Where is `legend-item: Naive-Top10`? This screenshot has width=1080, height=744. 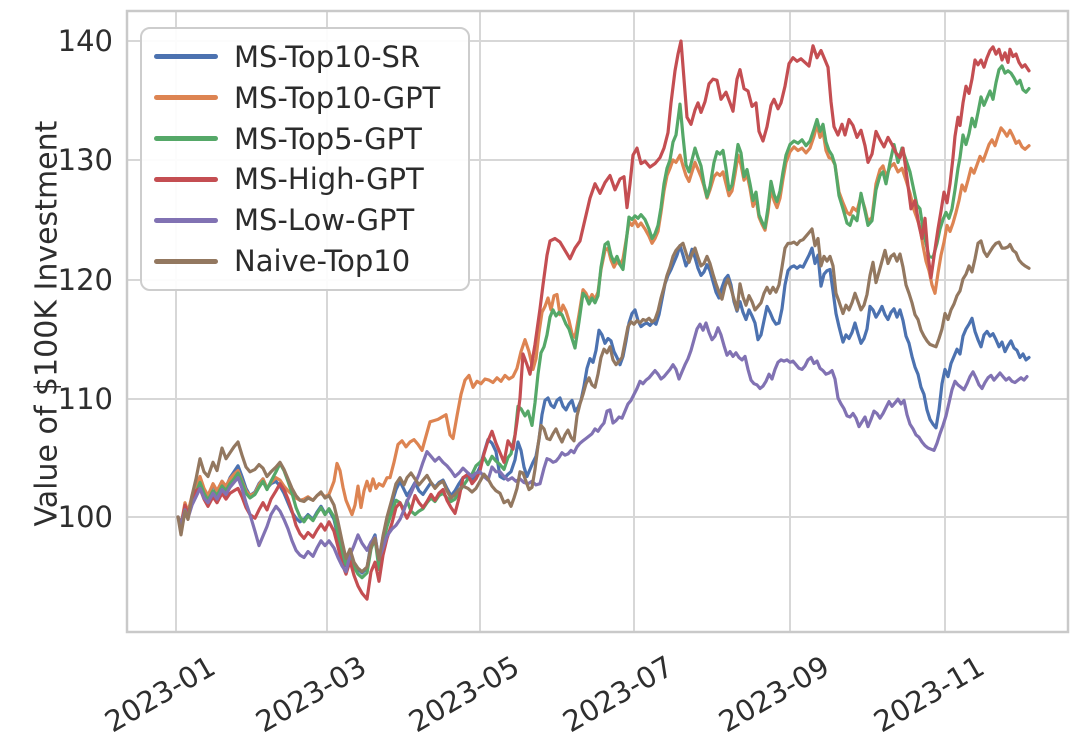
legend-item: Naive-Top10 is located at coordinates (308, 261).